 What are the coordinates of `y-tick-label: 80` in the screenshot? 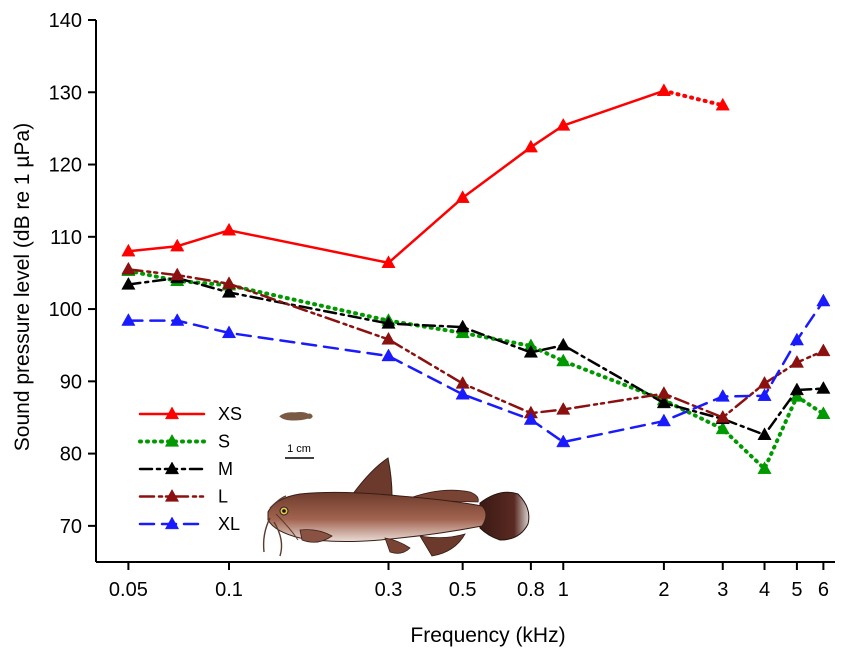 It's located at (71, 455).